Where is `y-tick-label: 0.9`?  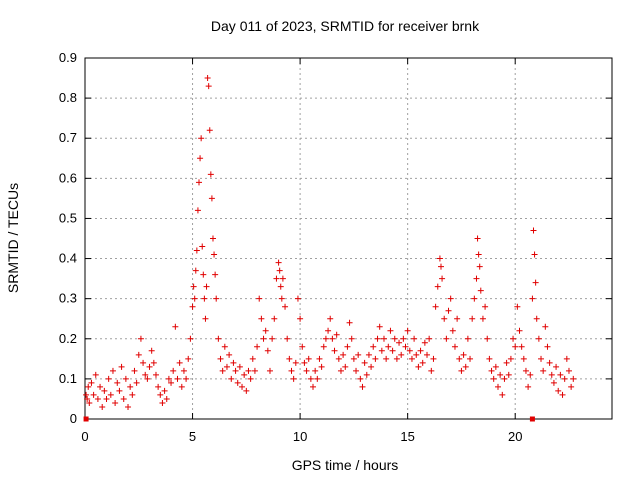
y-tick-label: 0.9 is located at coordinates (68, 57).